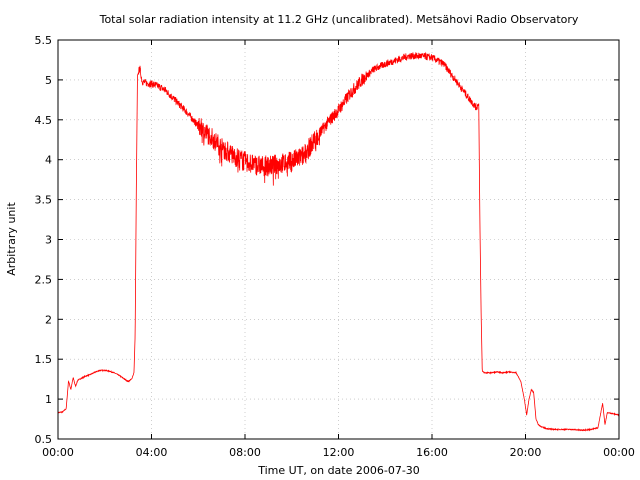  I want to click on y-tick-label: 5.5, so click(44, 40).